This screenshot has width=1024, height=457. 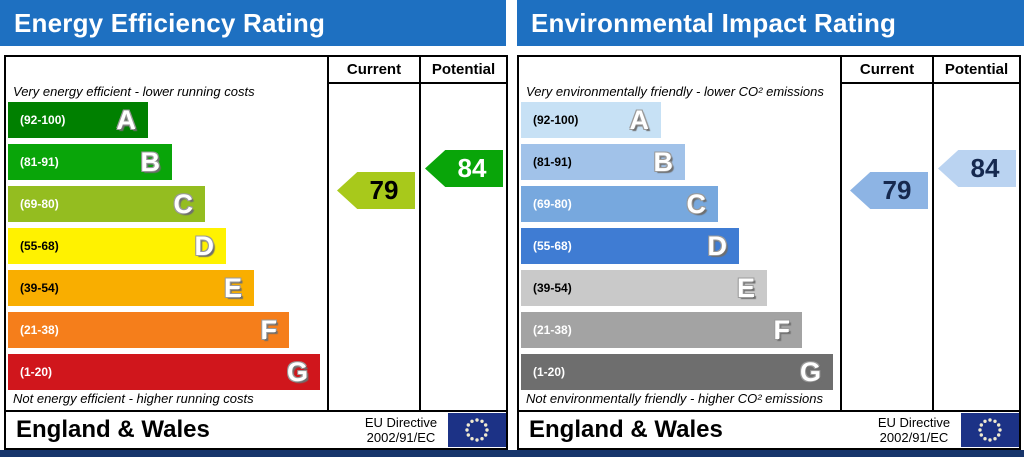 I want to click on energy-panel-title: Energy Efficiency Rating, so click(x=170, y=23).